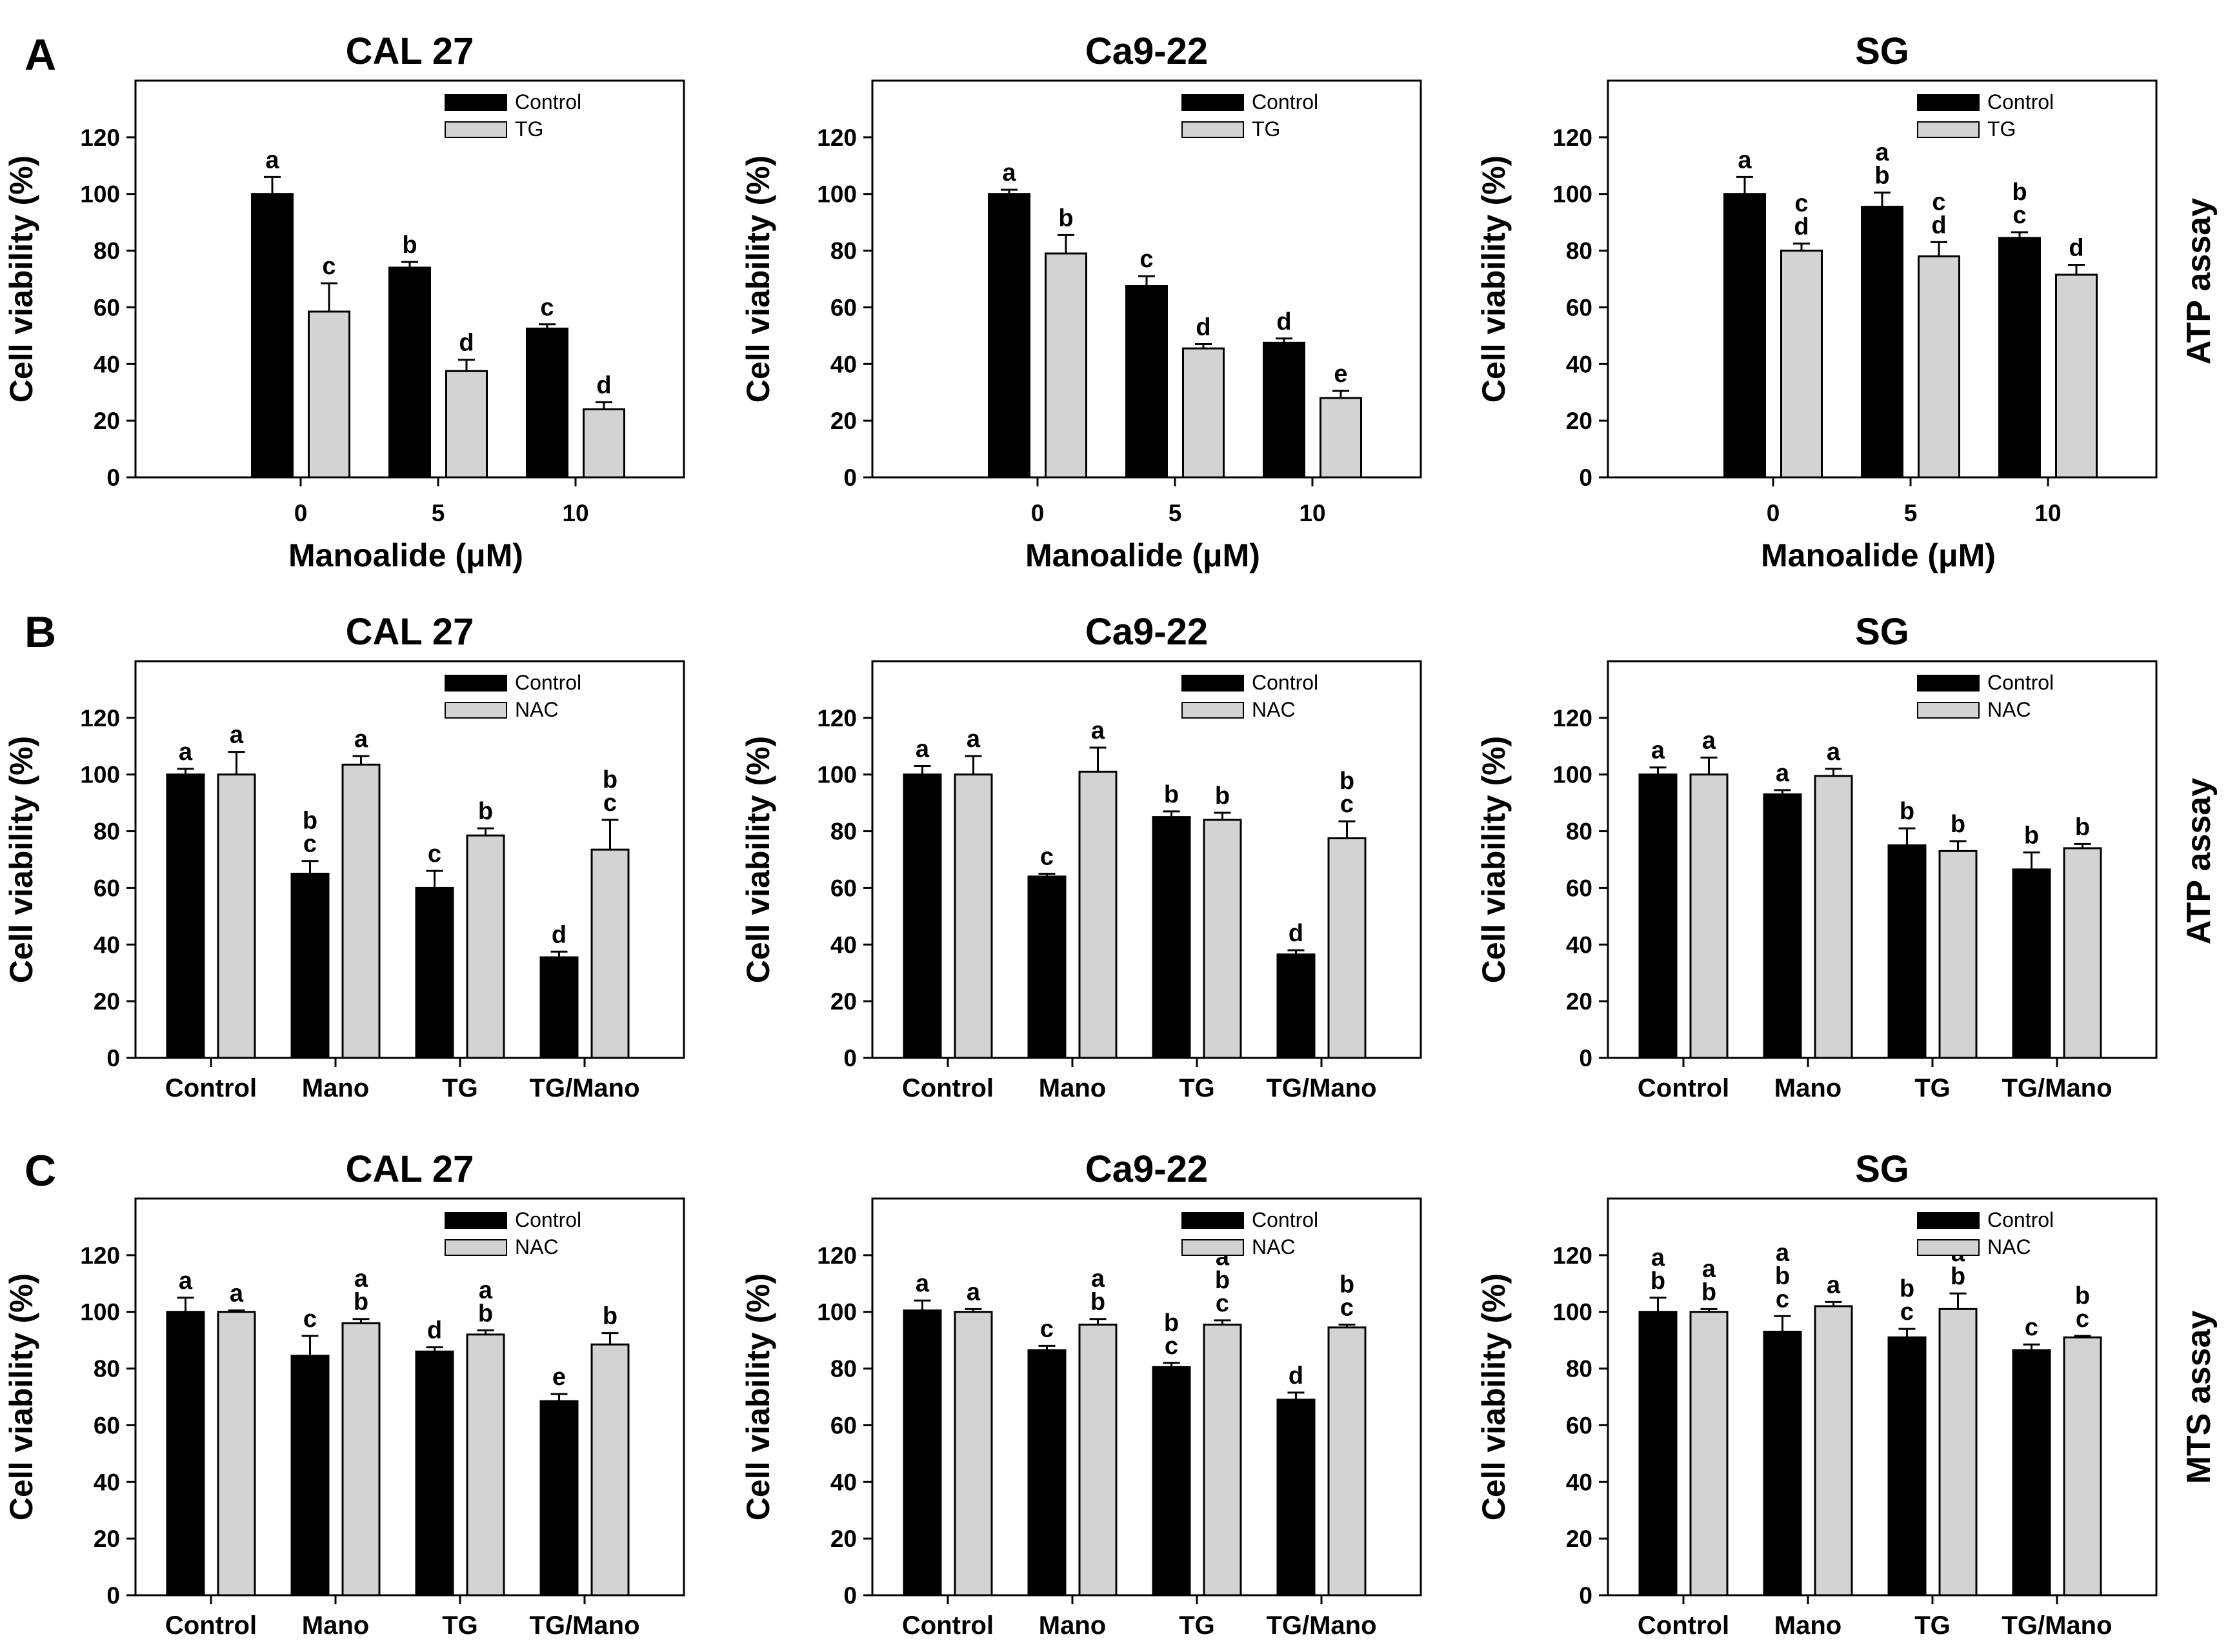 This screenshot has width=2228, height=1652. Describe the element at coordinates (2199, 861) in the screenshot. I see `assay-label-B: ATP assay` at that location.